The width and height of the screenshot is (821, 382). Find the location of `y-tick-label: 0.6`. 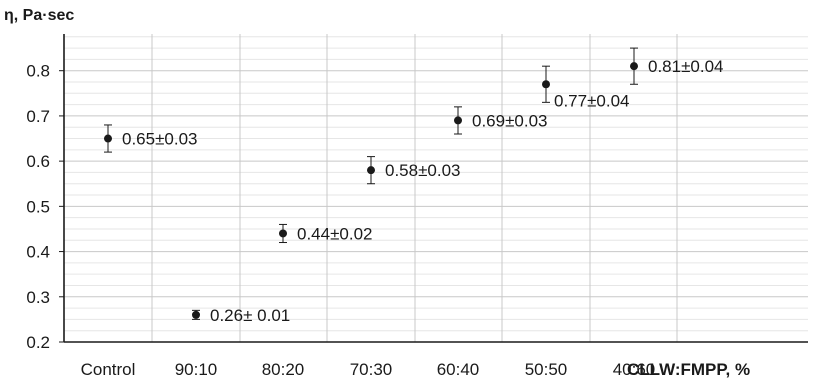

y-tick-label: 0.6 is located at coordinates (38, 161).